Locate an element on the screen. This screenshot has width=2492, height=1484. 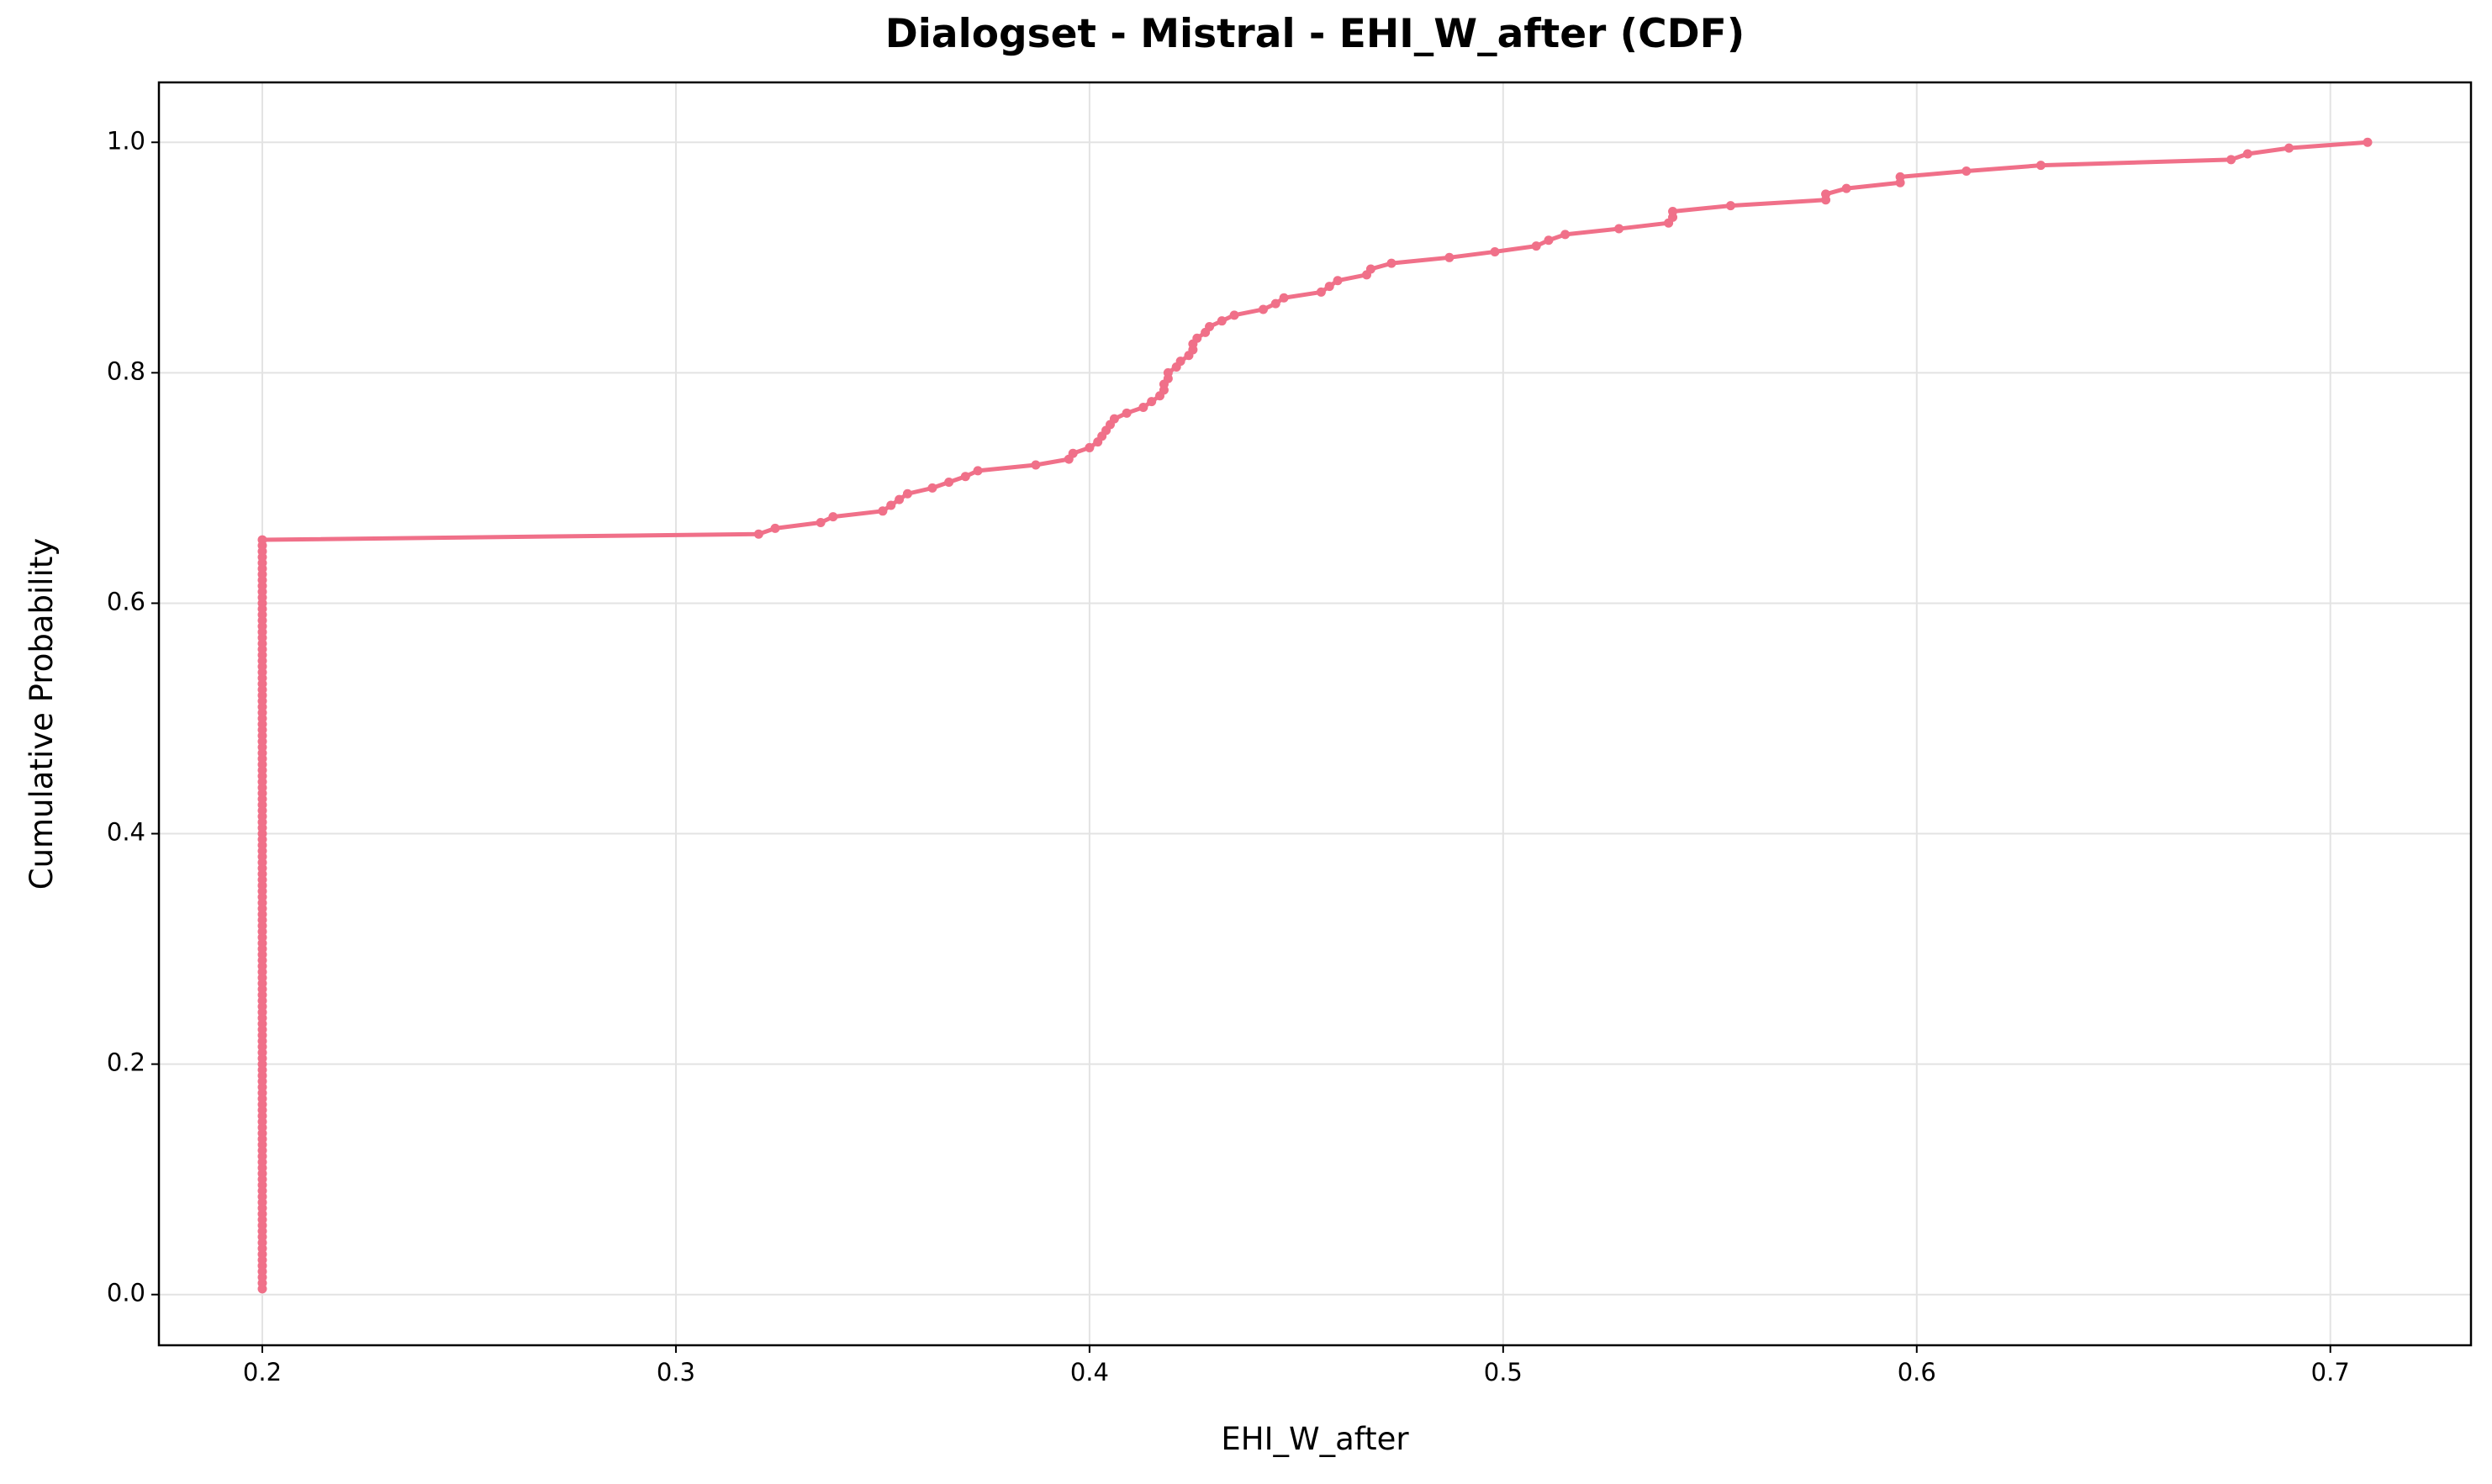
y-tick-label: 0.6 is located at coordinates (126, 601).